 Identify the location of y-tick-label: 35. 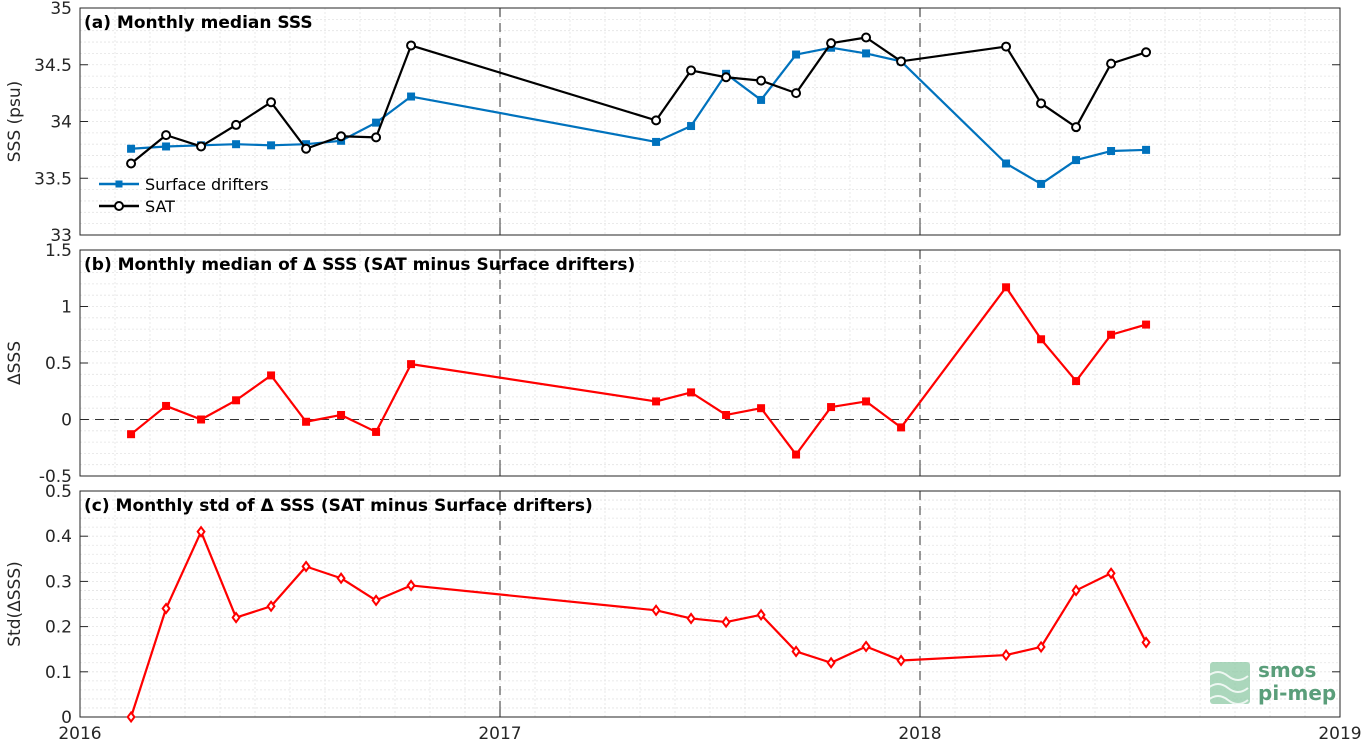
(61, 9).